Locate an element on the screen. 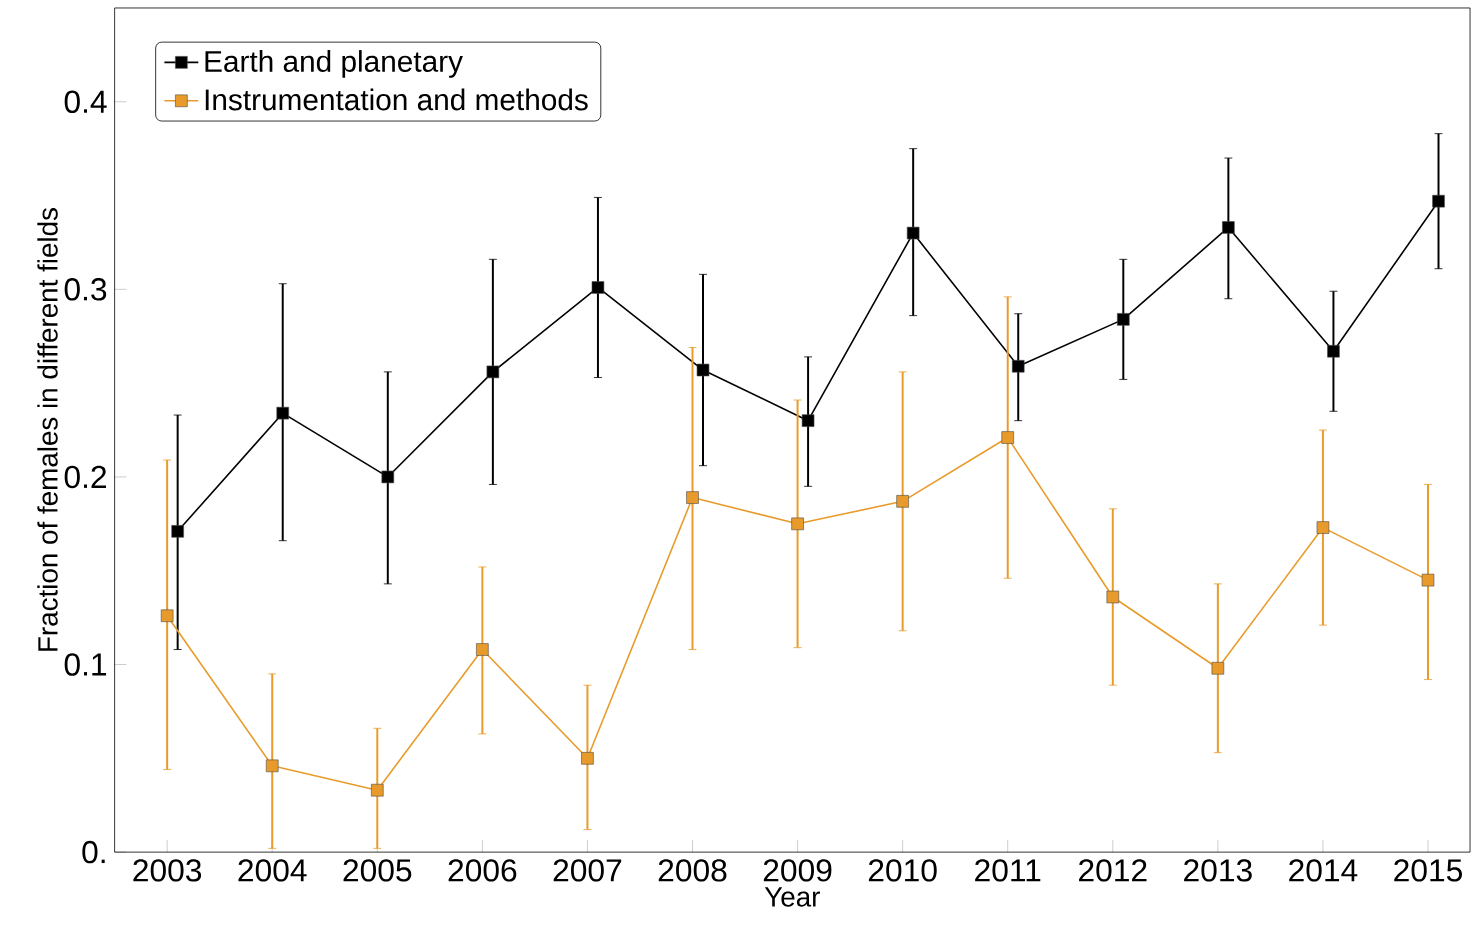 Image resolution: width=1475 pixels, height=945 pixels. y-tick-label: 0. is located at coordinates (93, 852).